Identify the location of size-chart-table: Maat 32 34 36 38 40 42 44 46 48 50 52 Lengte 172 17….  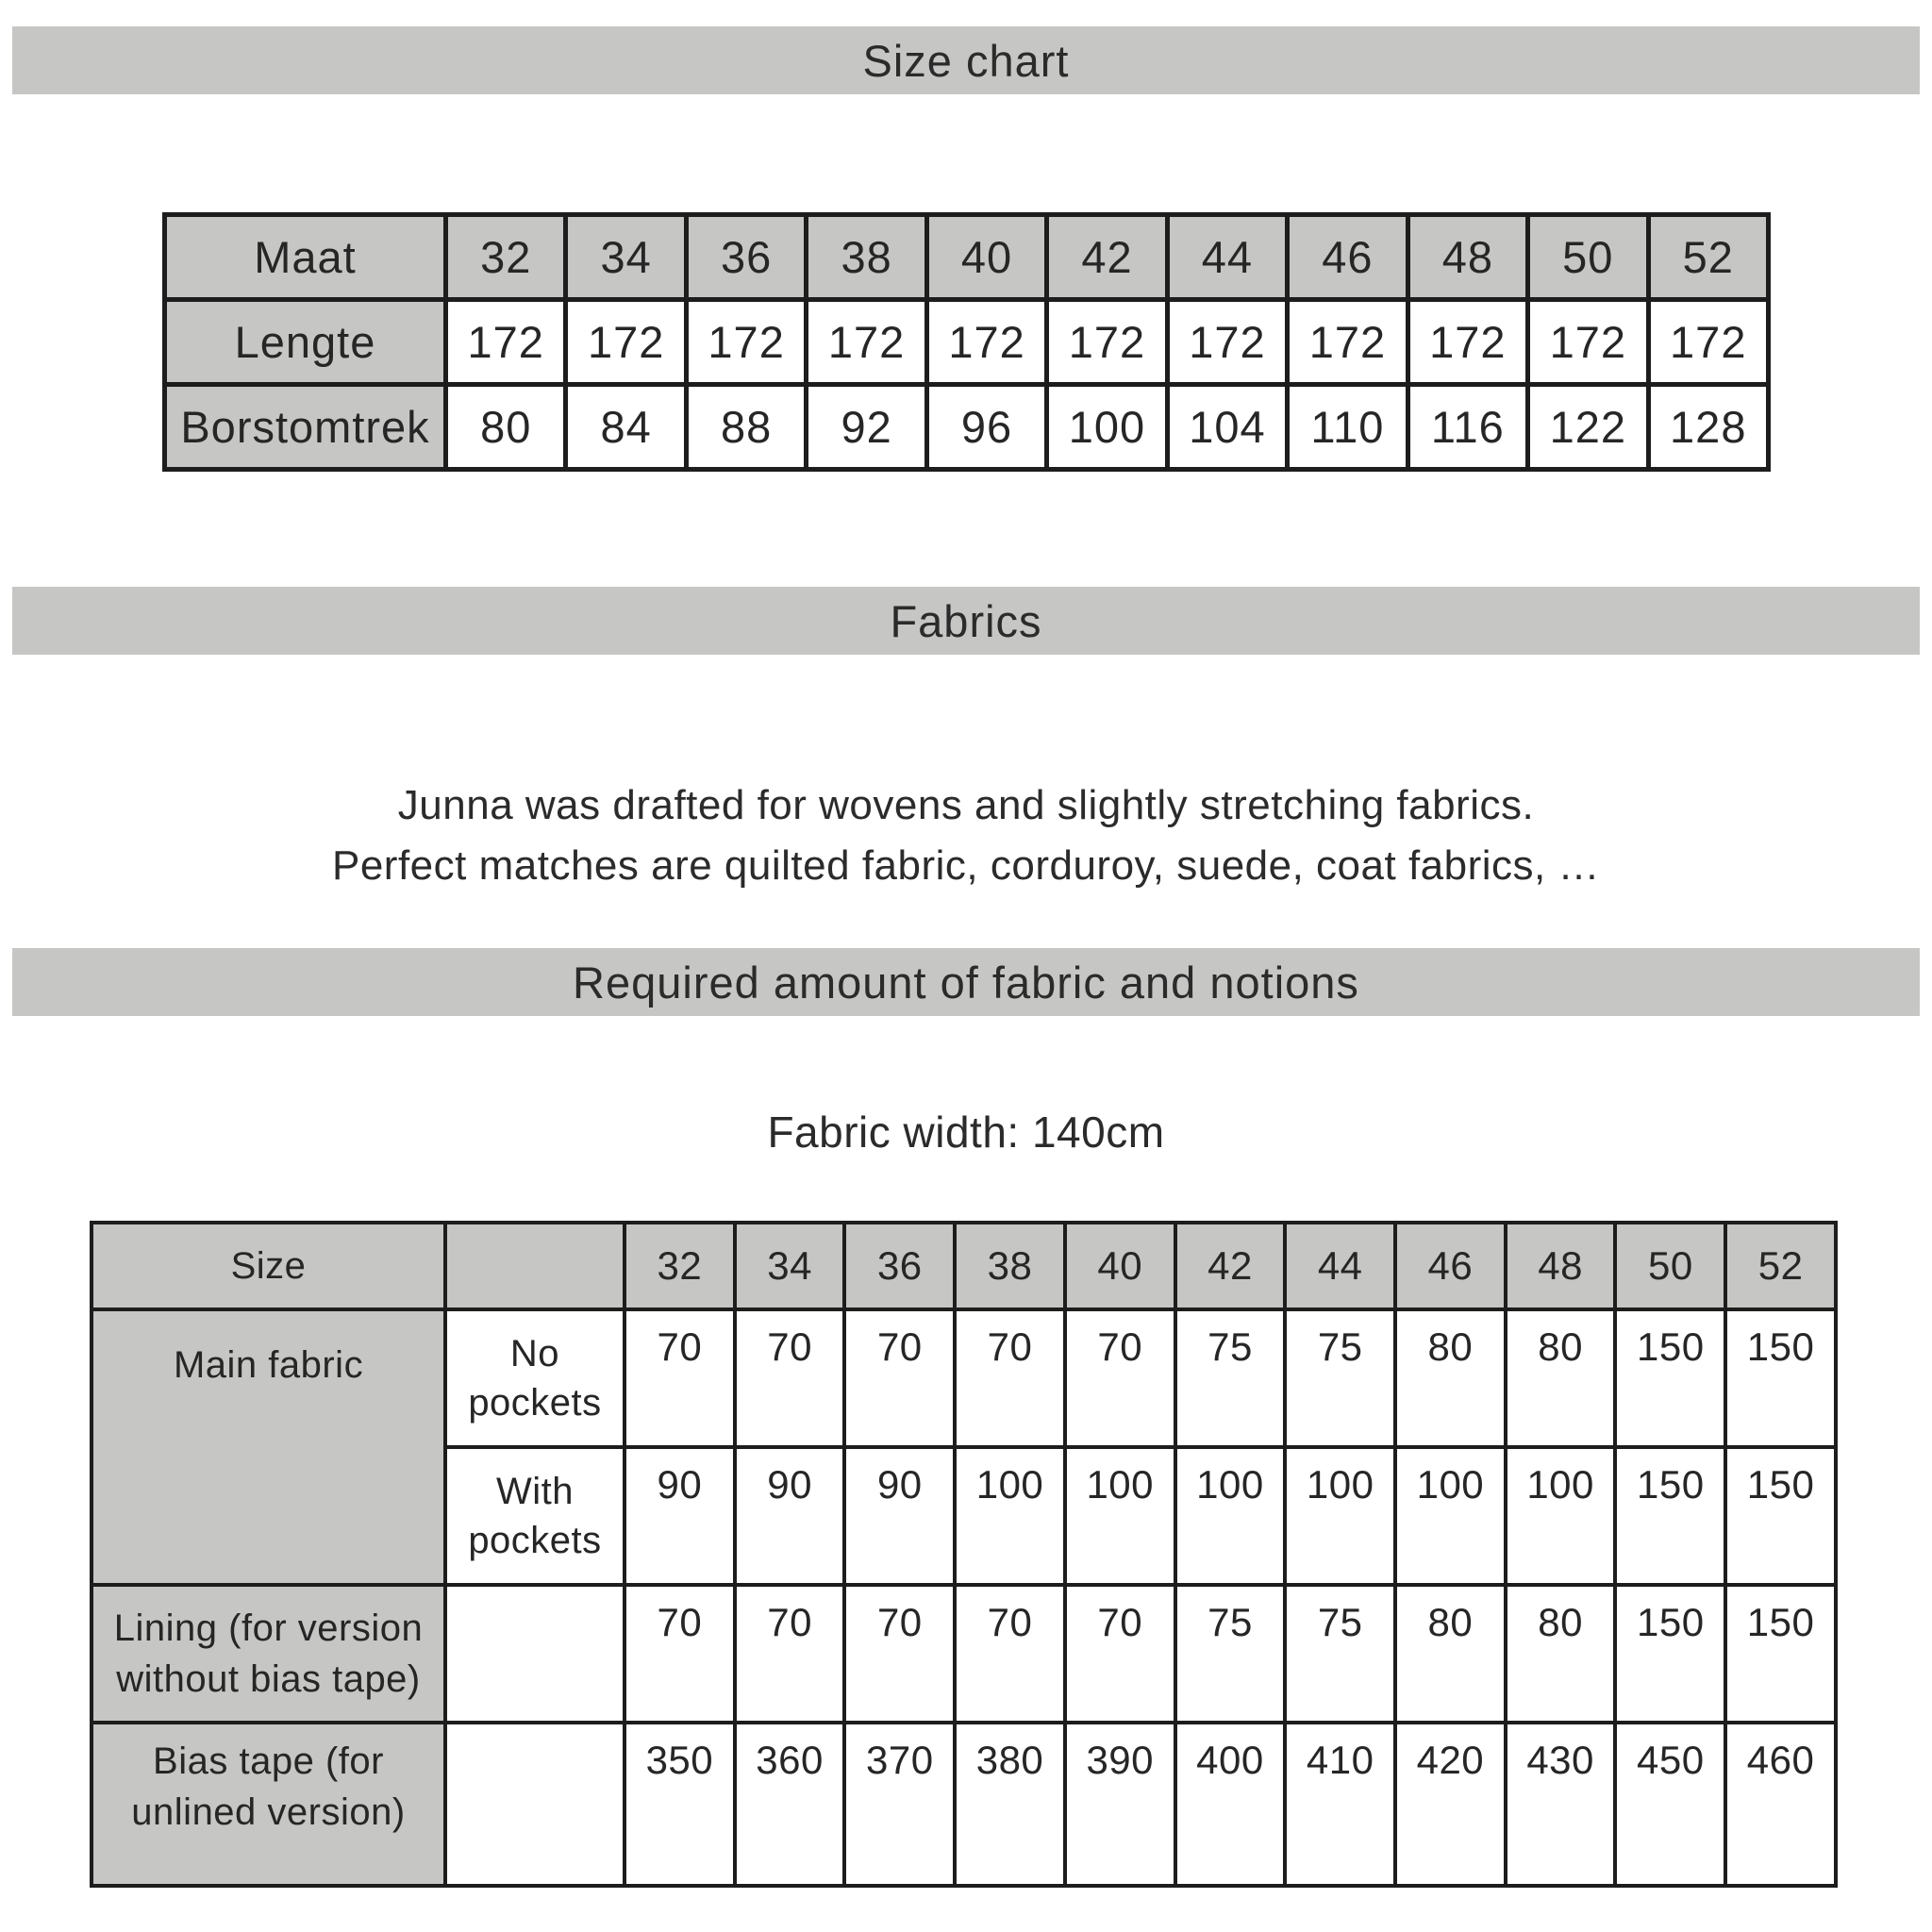
(967, 342).